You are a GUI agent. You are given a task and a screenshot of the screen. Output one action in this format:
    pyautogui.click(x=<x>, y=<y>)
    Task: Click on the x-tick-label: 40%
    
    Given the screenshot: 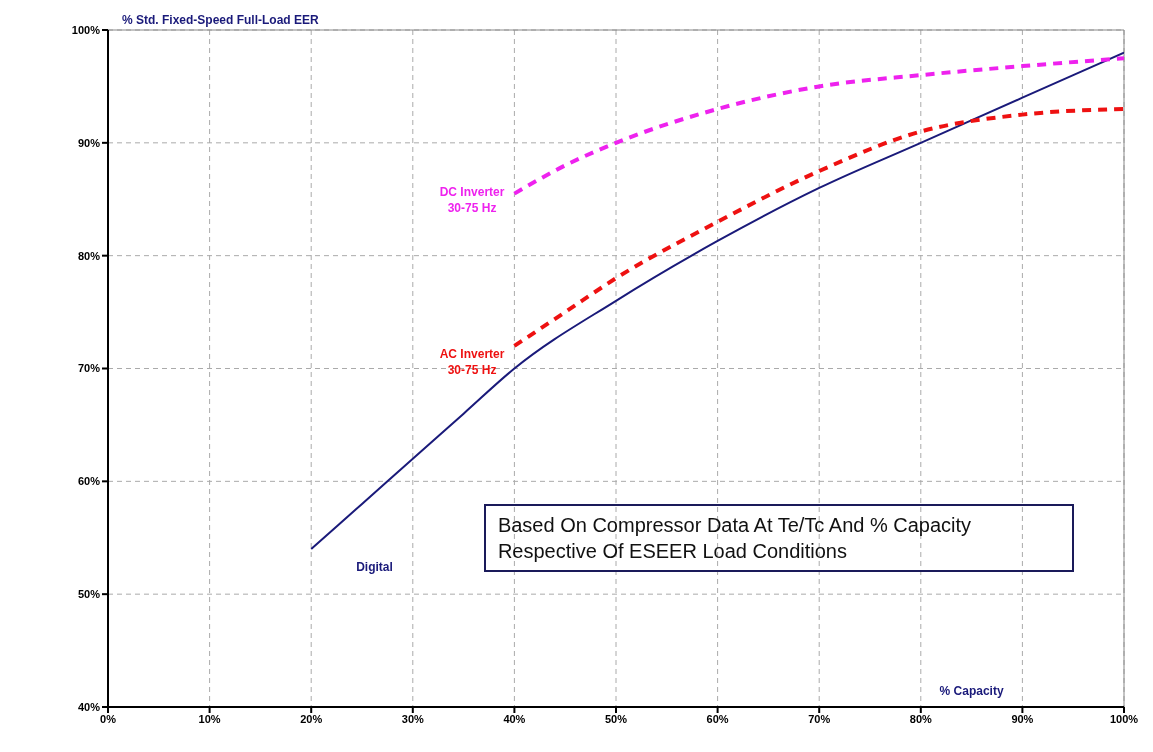 What is the action you would take?
    pyautogui.click(x=514, y=718)
    